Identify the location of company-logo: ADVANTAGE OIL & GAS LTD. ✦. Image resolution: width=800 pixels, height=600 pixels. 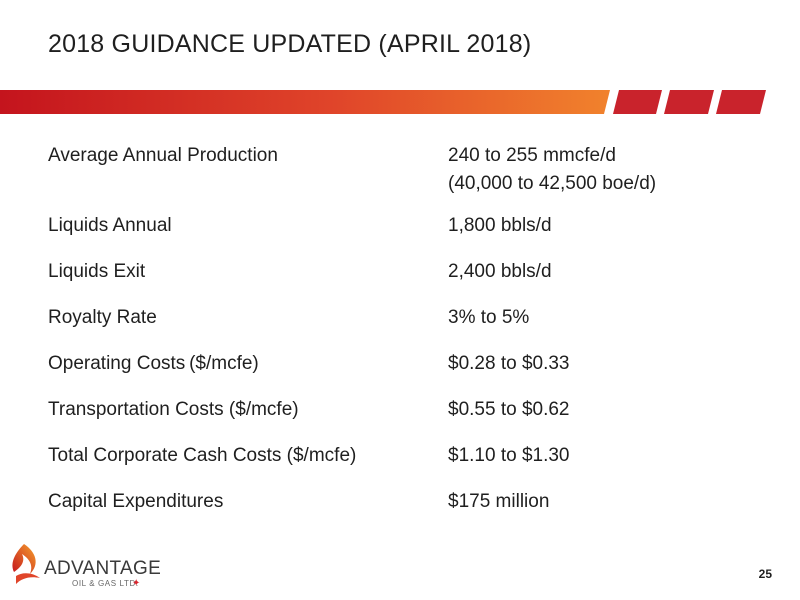
(83, 567).